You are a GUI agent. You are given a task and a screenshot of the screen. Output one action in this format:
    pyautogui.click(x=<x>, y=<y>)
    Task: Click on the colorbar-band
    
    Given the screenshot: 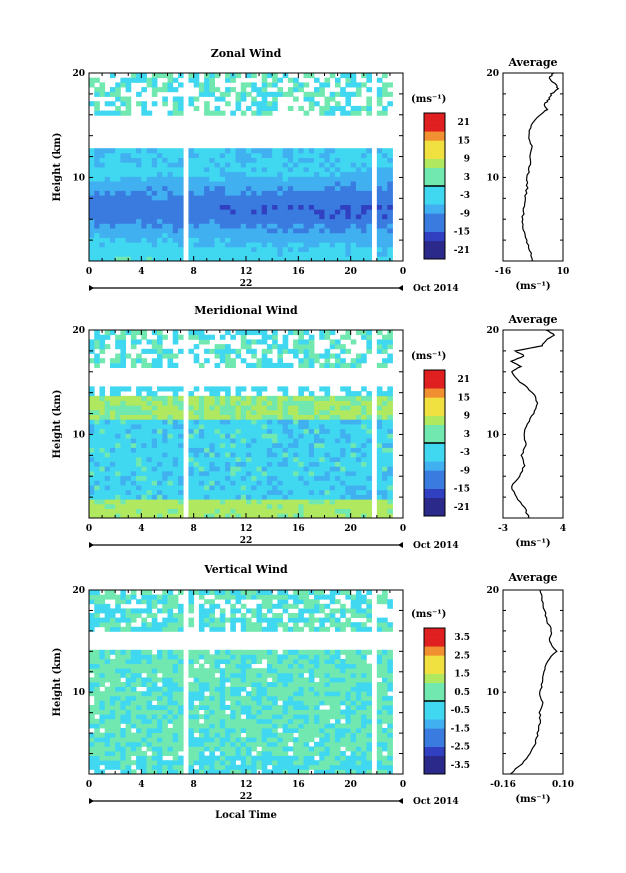 What is the action you would take?
    pyautogui.click(x=434, y=136)
    